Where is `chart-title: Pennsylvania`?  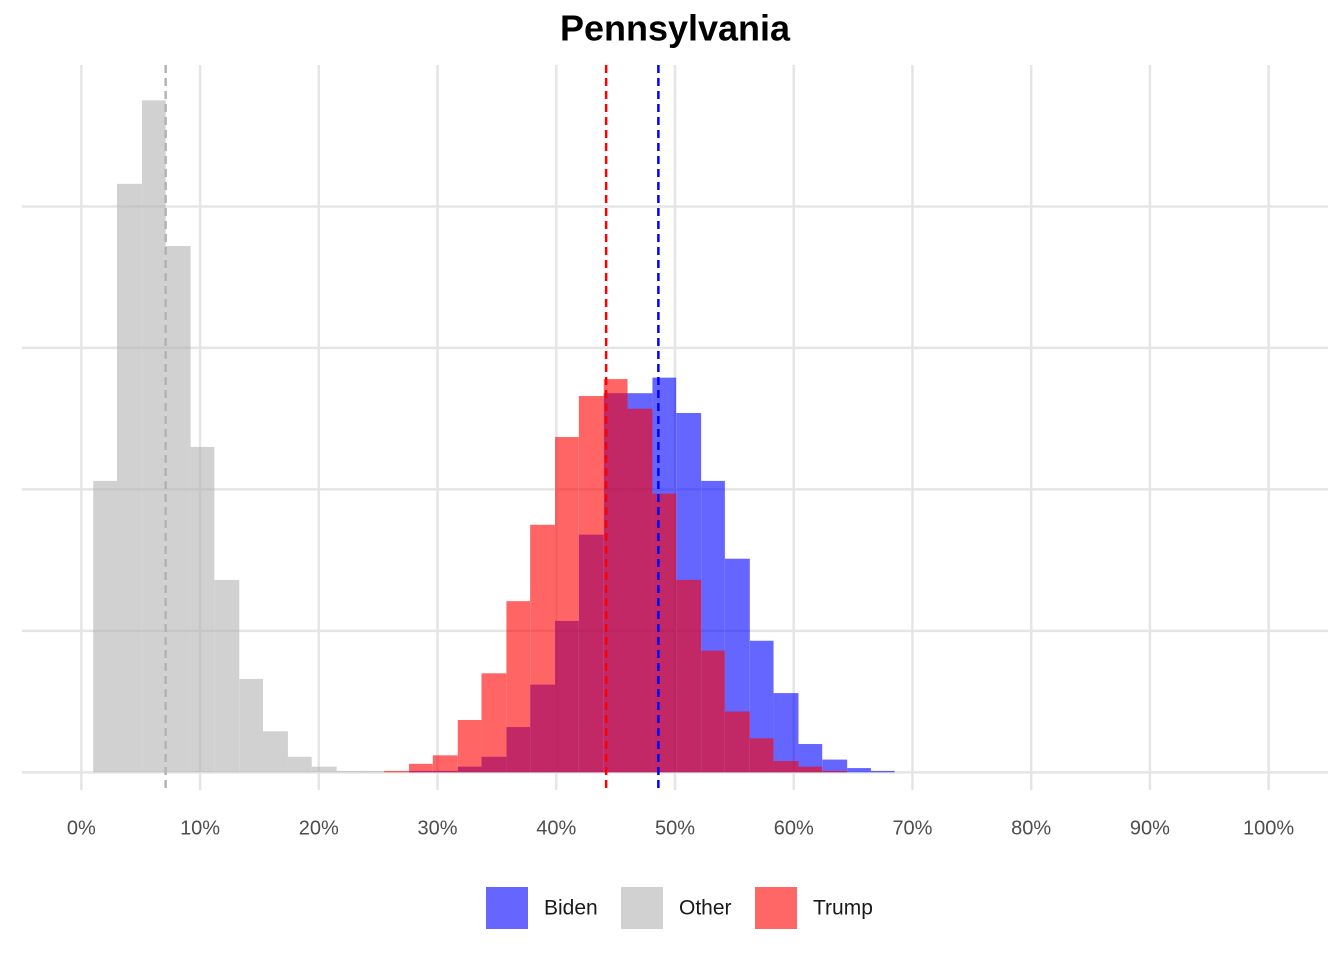 chart-title: Pennsylvania is located at coordinates (675, 28).